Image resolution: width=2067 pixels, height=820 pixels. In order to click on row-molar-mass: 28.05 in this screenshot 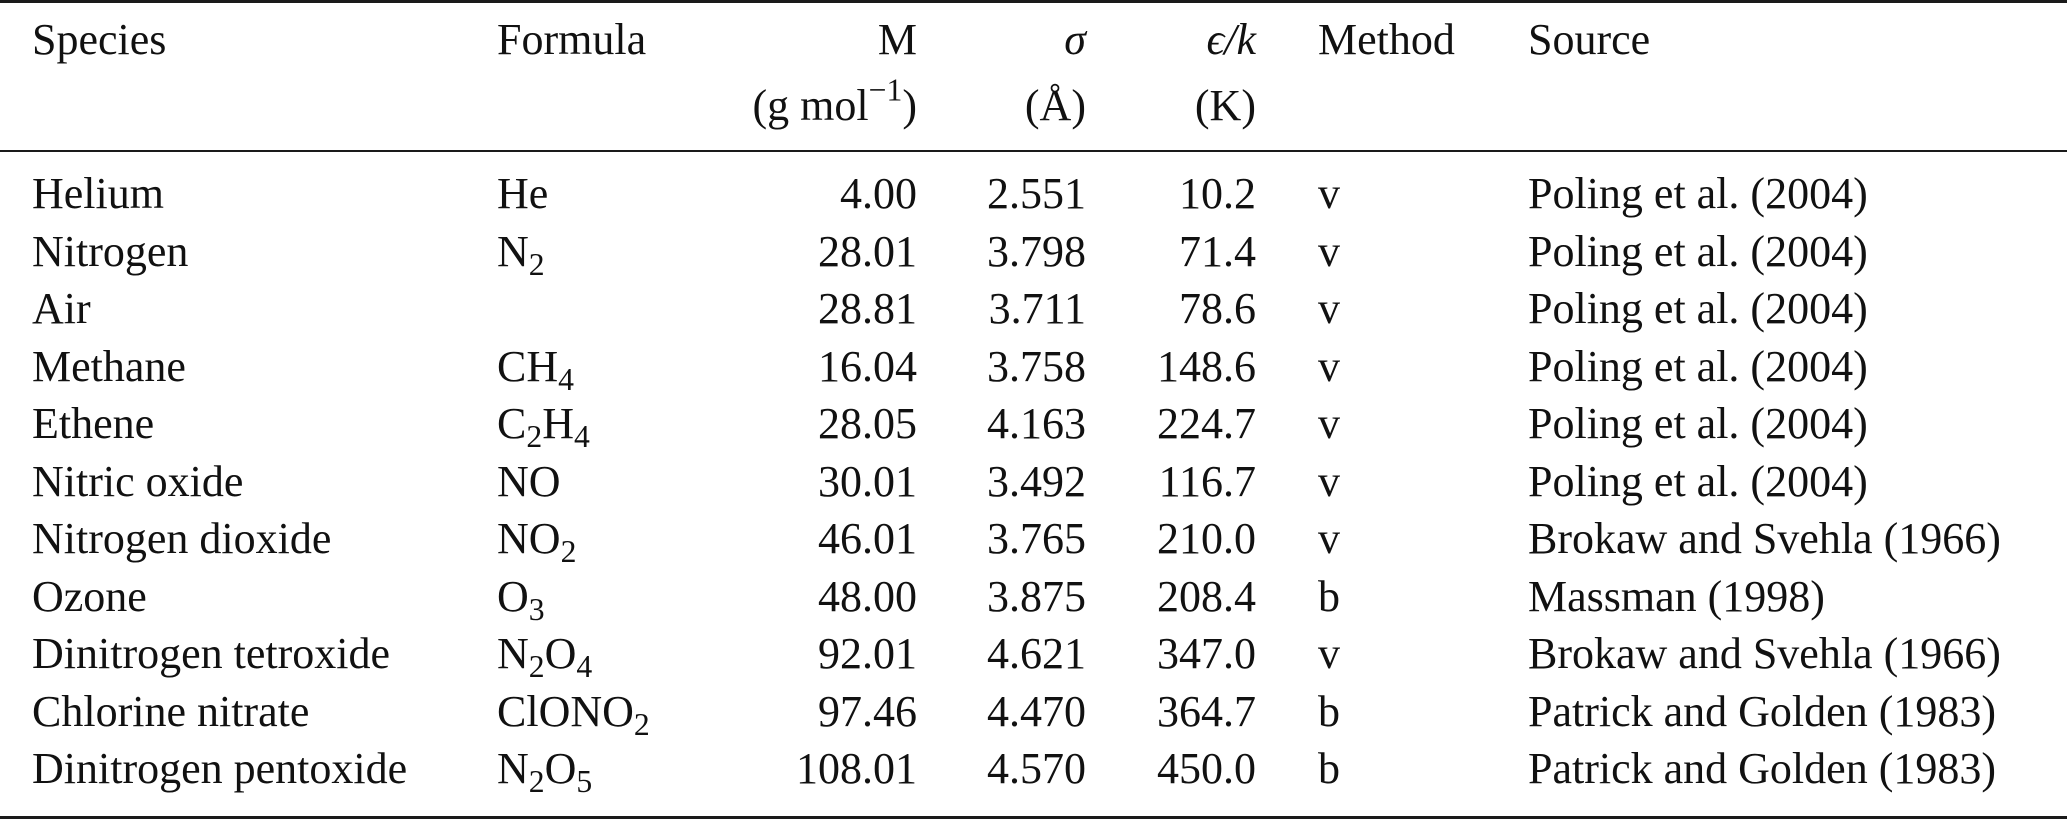, I will do `click(867, 423)`.